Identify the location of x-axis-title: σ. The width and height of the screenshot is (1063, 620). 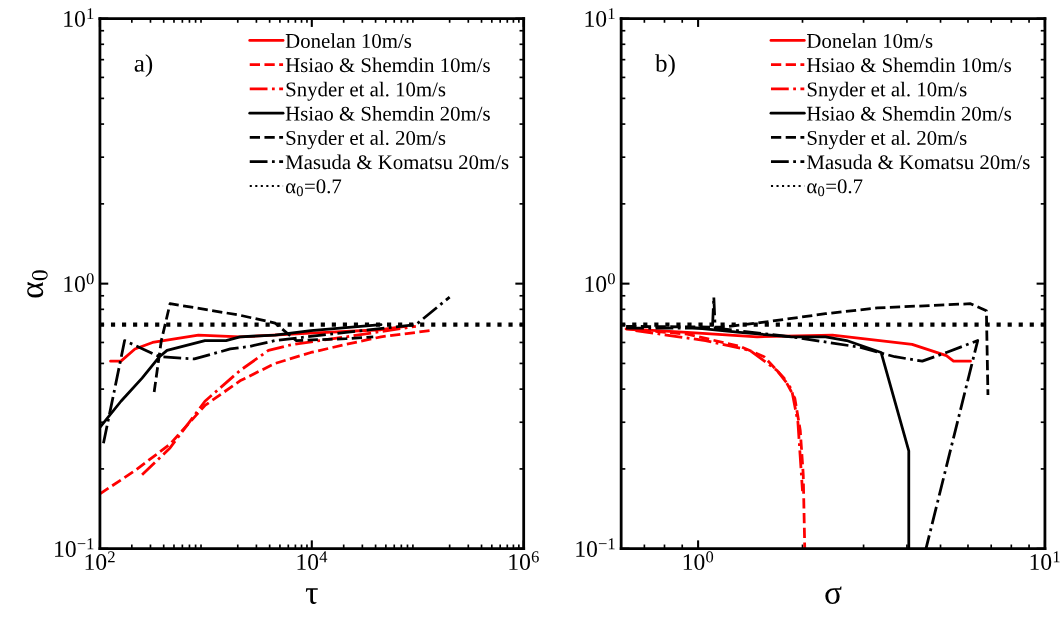
(833, 595).